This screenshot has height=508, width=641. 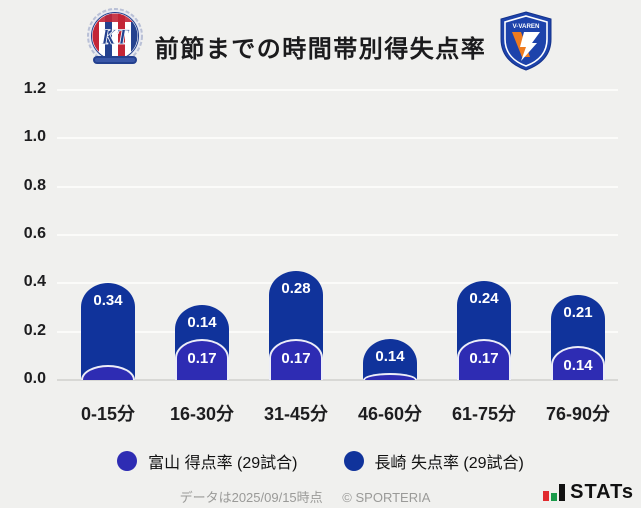 I want to click on gridline-0.6, so click(x=337, y=235).